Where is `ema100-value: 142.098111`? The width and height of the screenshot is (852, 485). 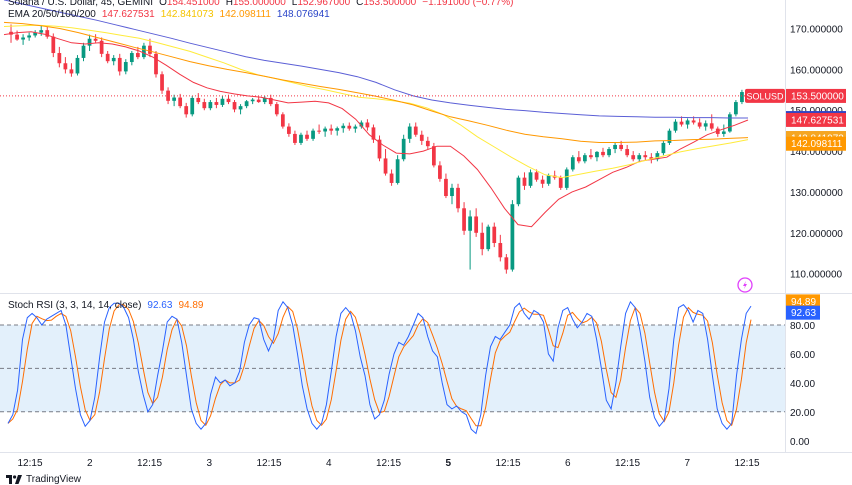
ema100-value: 142.098111 is located at coordinates (245, 14).